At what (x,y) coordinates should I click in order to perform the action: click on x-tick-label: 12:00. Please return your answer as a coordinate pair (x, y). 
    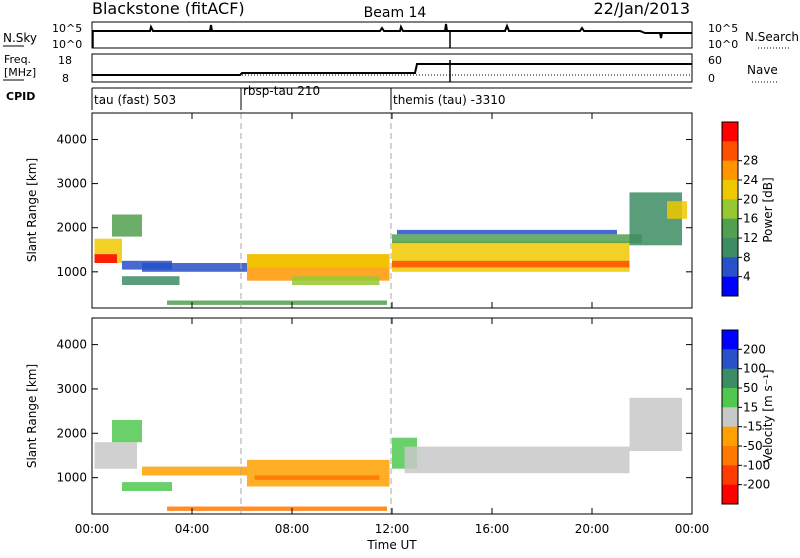
    Looking at the image, I should click on (392, 529).